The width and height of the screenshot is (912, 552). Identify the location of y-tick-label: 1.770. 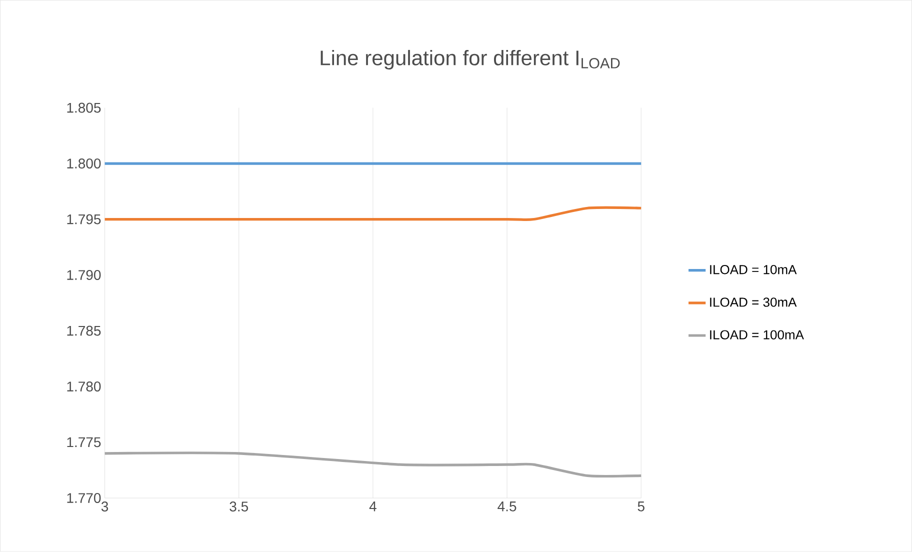
(84, 498).